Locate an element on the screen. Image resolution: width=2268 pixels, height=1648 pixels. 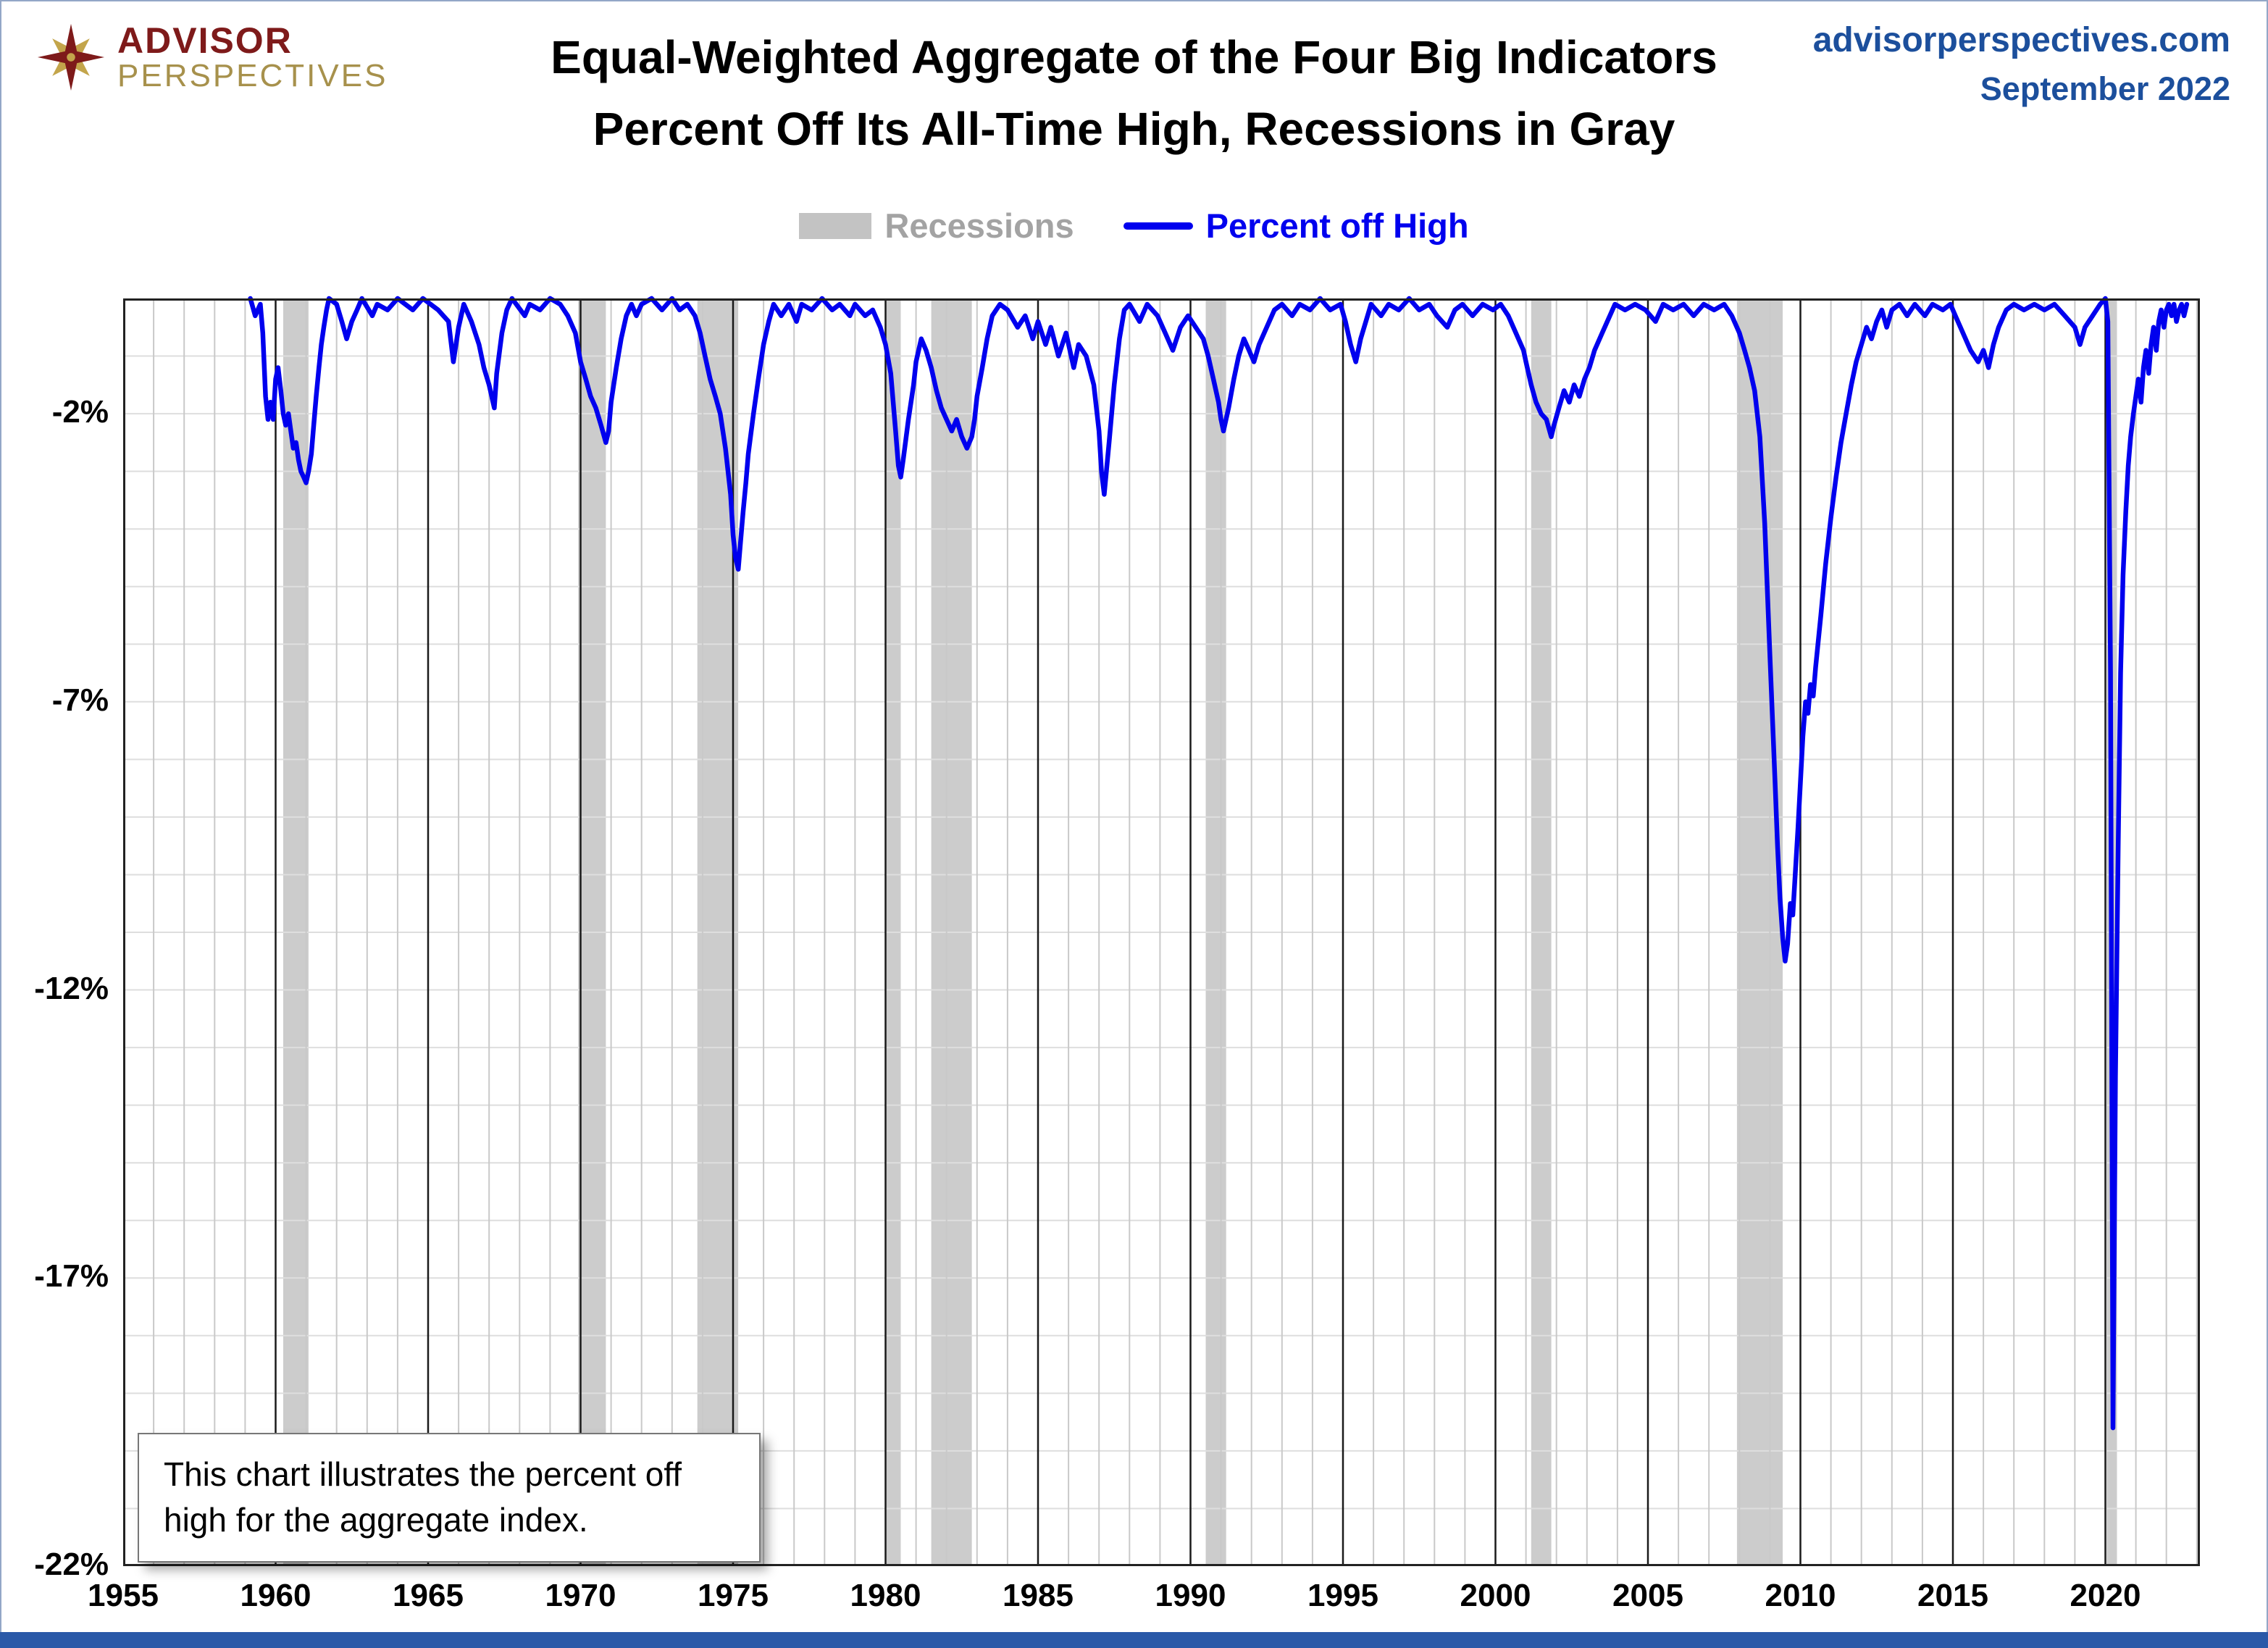
x-tick-label: 1985 is located at coordinates (1038, 1595).